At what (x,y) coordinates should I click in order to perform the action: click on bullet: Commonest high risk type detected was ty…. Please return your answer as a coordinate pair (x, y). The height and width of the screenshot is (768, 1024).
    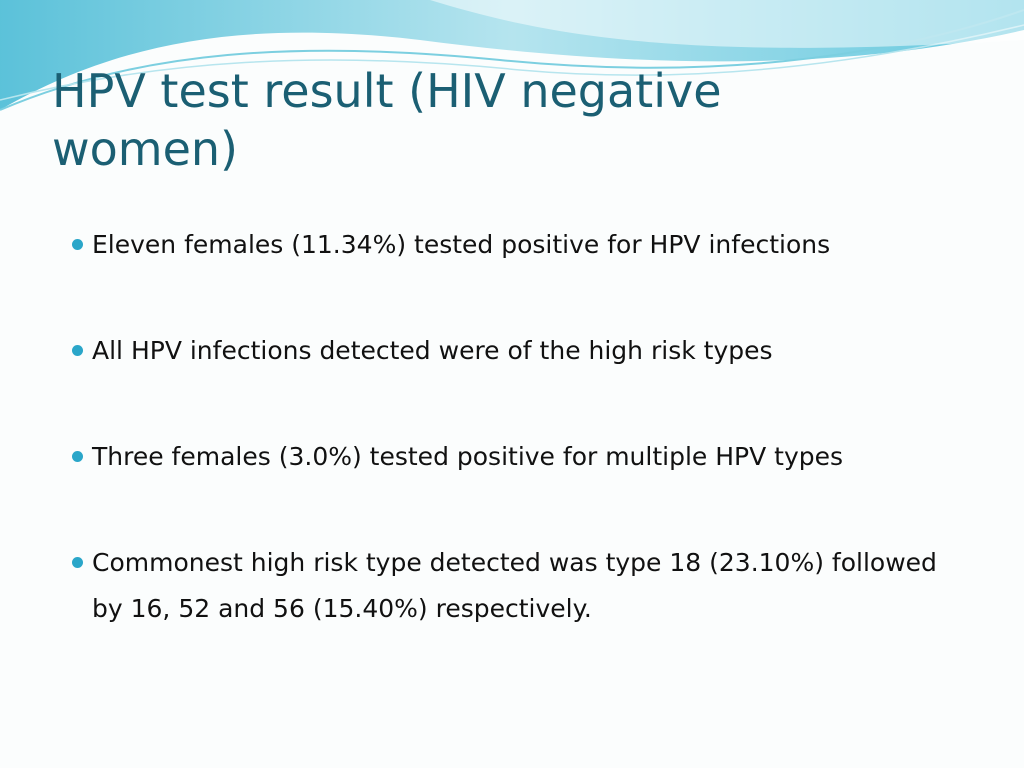
    Looking at the image, I should click on (520, 586).